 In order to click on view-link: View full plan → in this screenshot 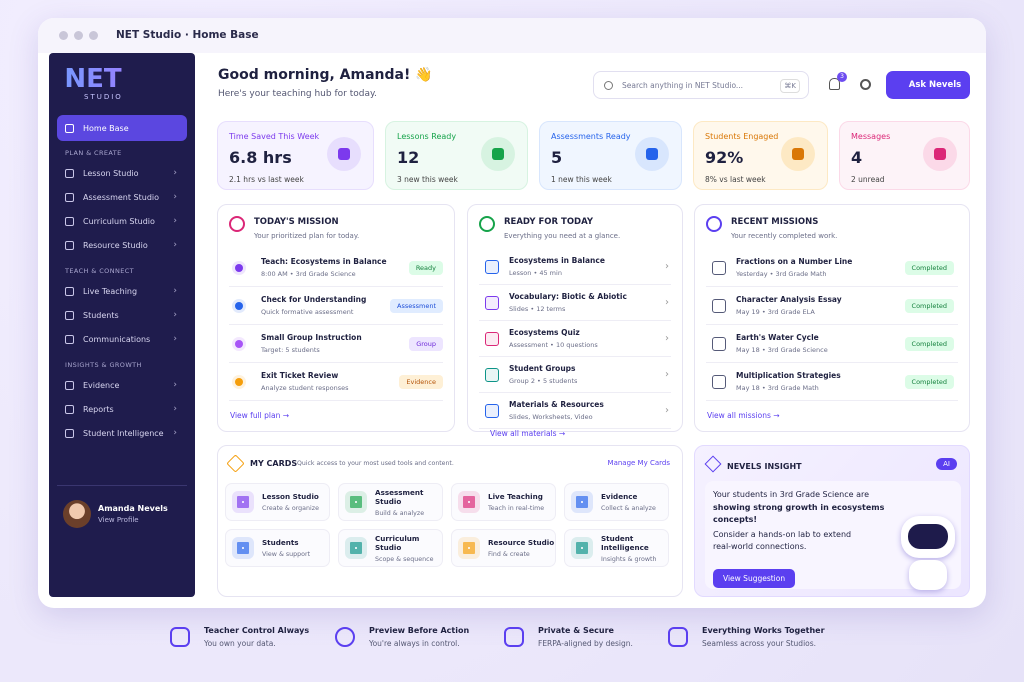, I will do `click(259, 415)`.